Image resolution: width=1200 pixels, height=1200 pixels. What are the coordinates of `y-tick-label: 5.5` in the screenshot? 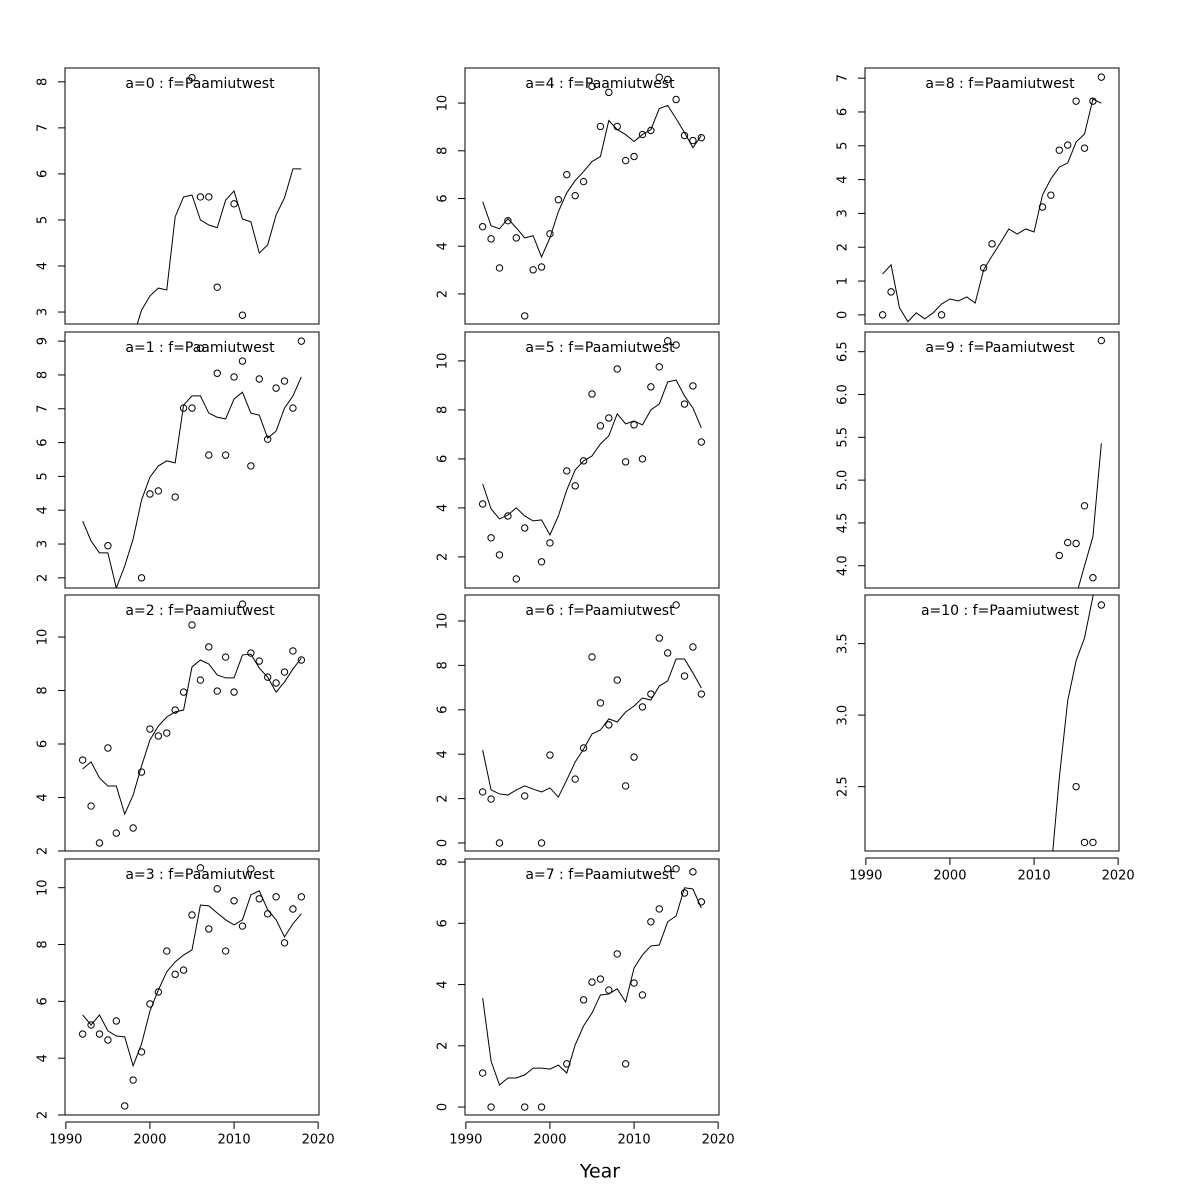 It's located at (843, 437).